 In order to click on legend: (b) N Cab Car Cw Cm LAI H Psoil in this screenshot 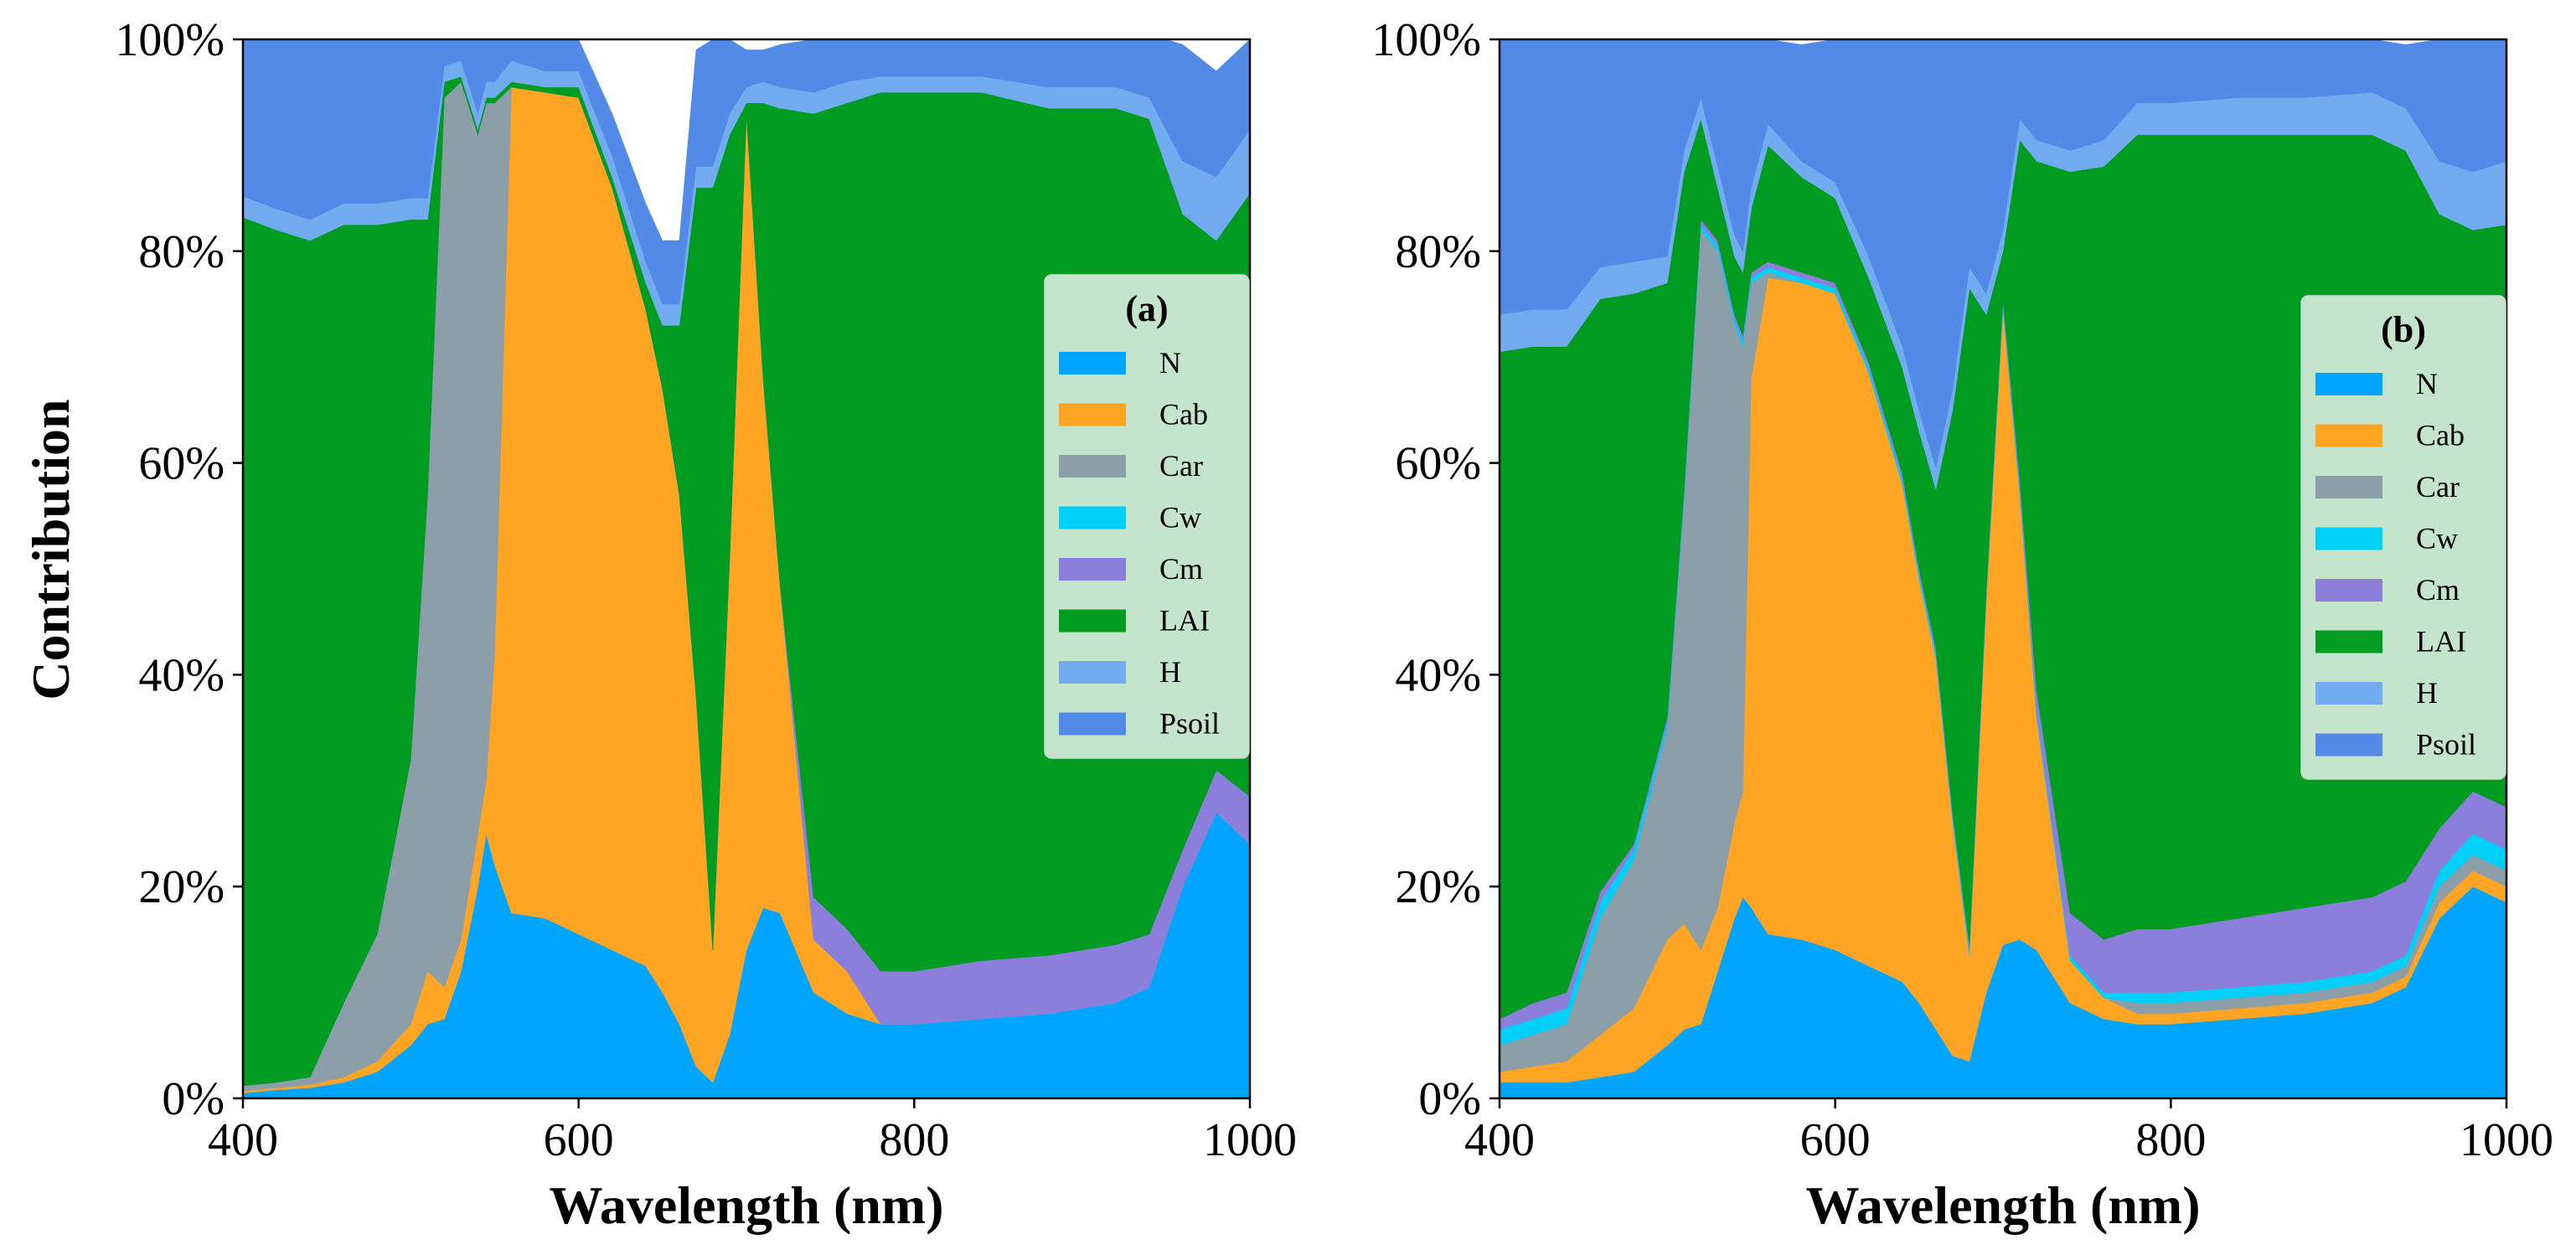, I will do `click(2403, 538)`.